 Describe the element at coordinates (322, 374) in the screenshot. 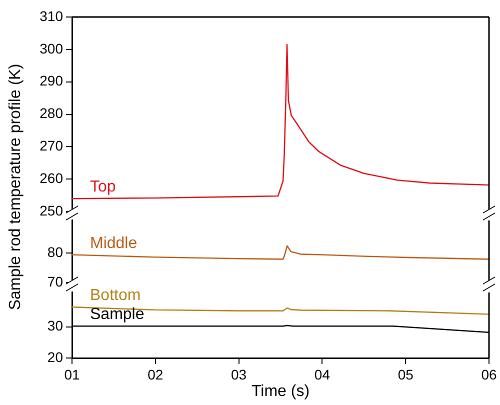

I see `x-tick-label: 04` at that location.